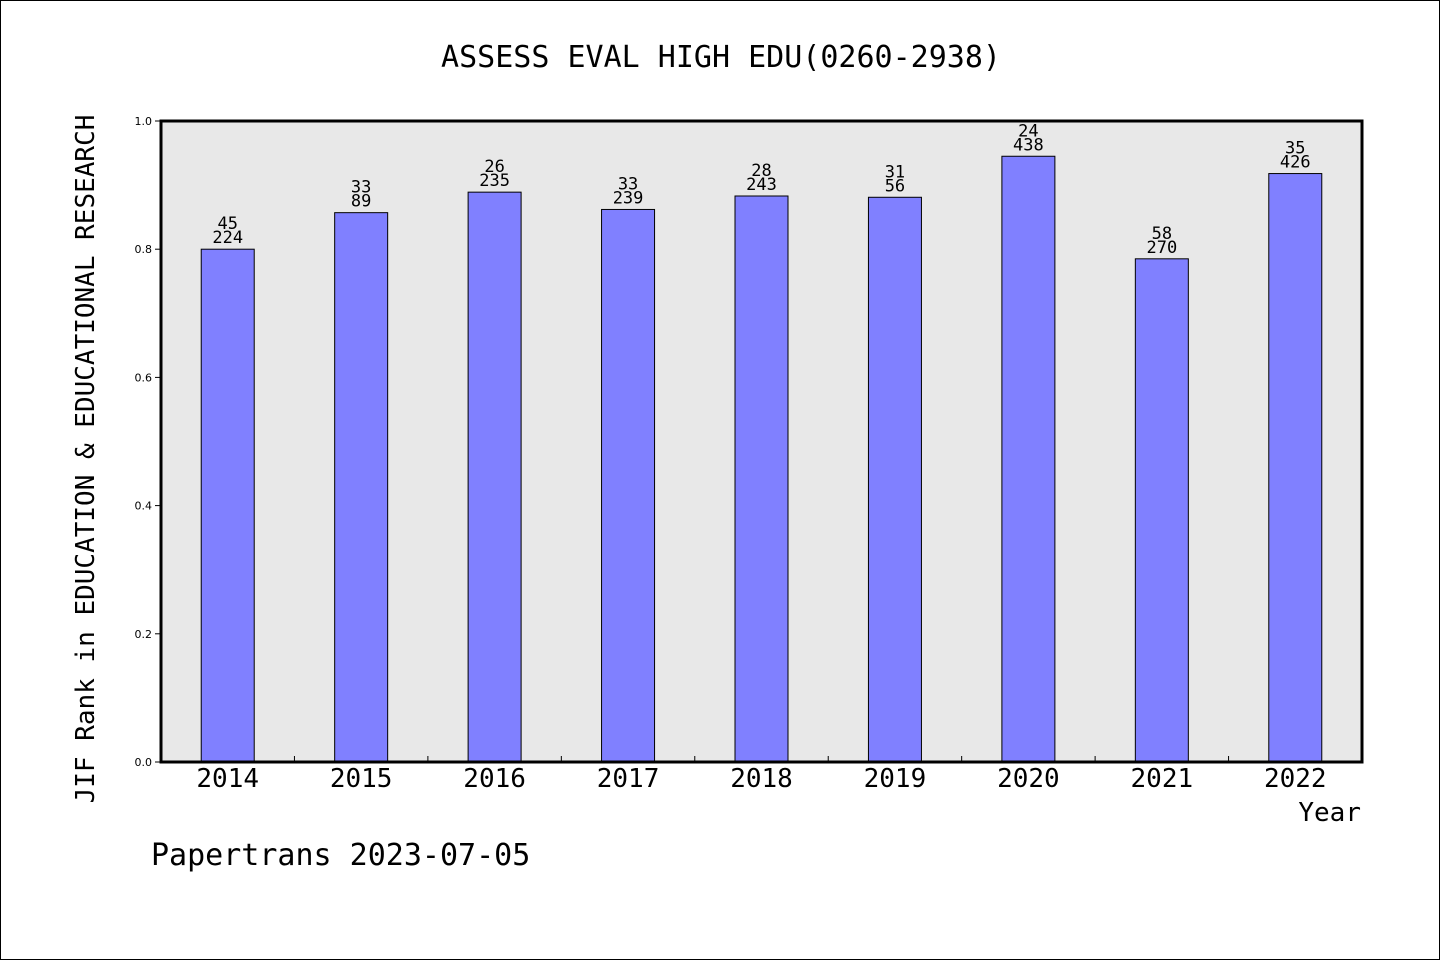 This screenshot has width=1440, height=961. What do you see at coordinates (361, 487) in the screenshot?
I see `bar-2015` at bounding box center [361, 487].